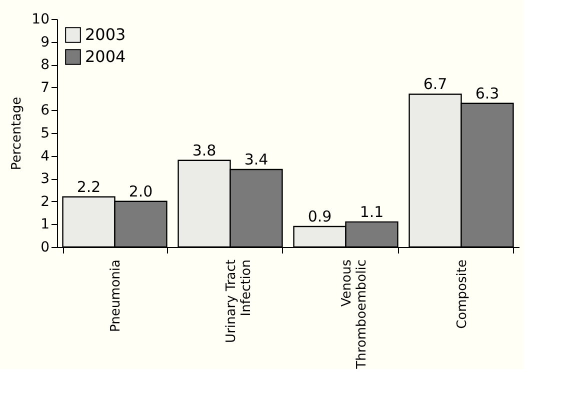 The image size is (570, 408). Describe the element at coordinates (435, 84) in the screenshot. I see `data-label: 6.7` at that location.